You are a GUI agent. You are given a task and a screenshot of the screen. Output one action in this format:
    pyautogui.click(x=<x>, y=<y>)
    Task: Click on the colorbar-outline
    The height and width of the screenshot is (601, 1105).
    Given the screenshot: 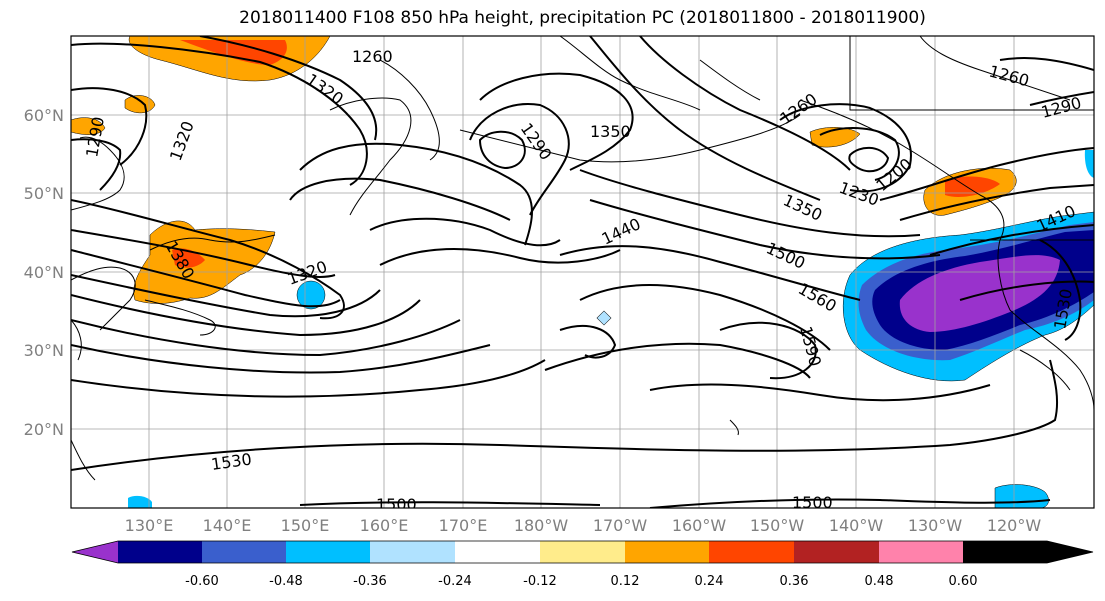 What is the action you would take?
    pyautogui.click(x=582, y=552)
    